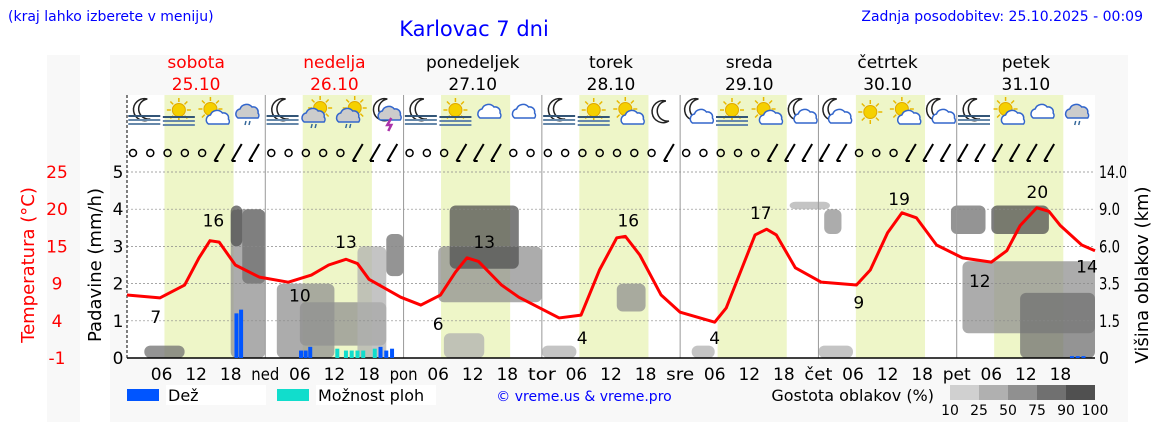 This screenshot has height=443, width=1152. I want to click on temp-label: 14, so click(1087, 268).